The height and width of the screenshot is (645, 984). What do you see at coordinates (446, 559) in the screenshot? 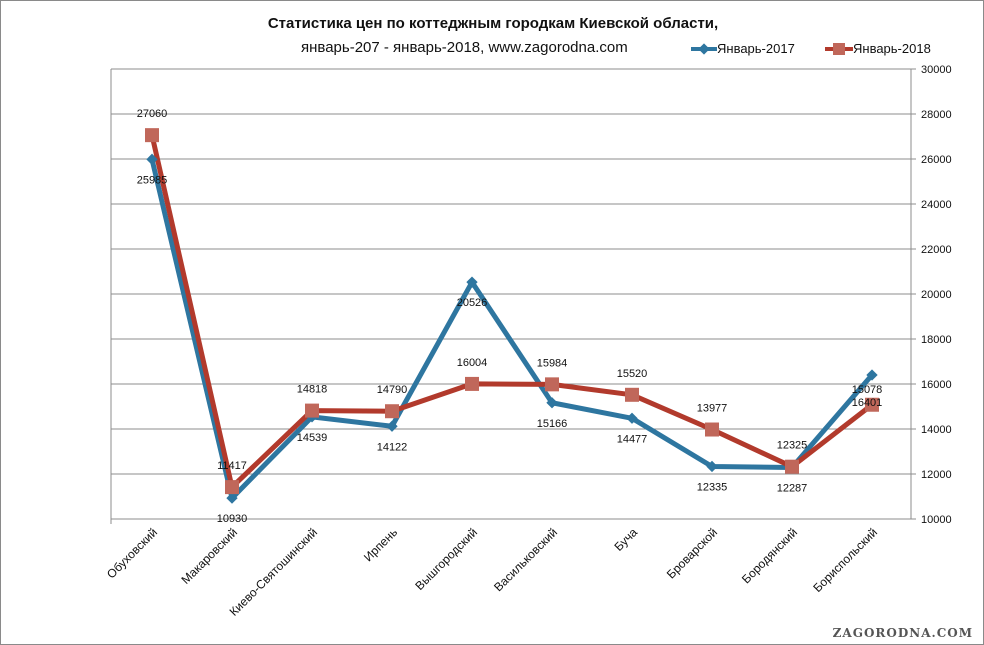
I see `x-tick-label: Вышгородский` at bounding box center [446, 559].